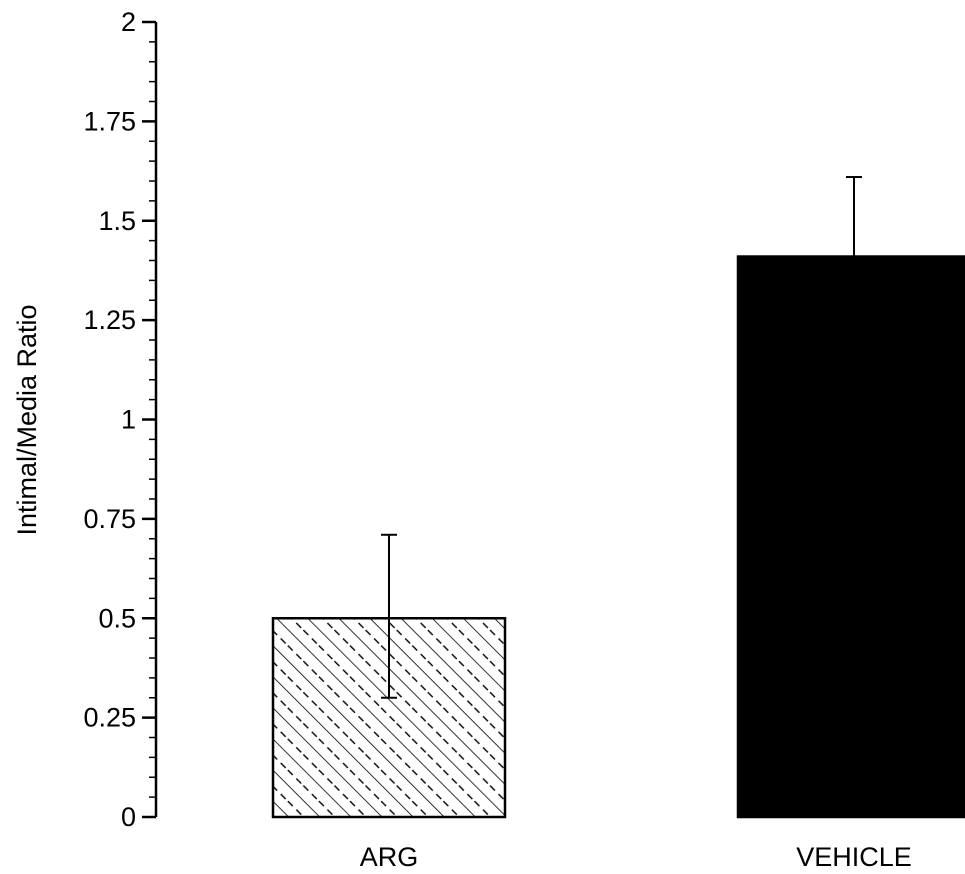  Describe the element at coordinates (117, 221) in the screenshot. I see `y-tick-label: 1.5` at that location.